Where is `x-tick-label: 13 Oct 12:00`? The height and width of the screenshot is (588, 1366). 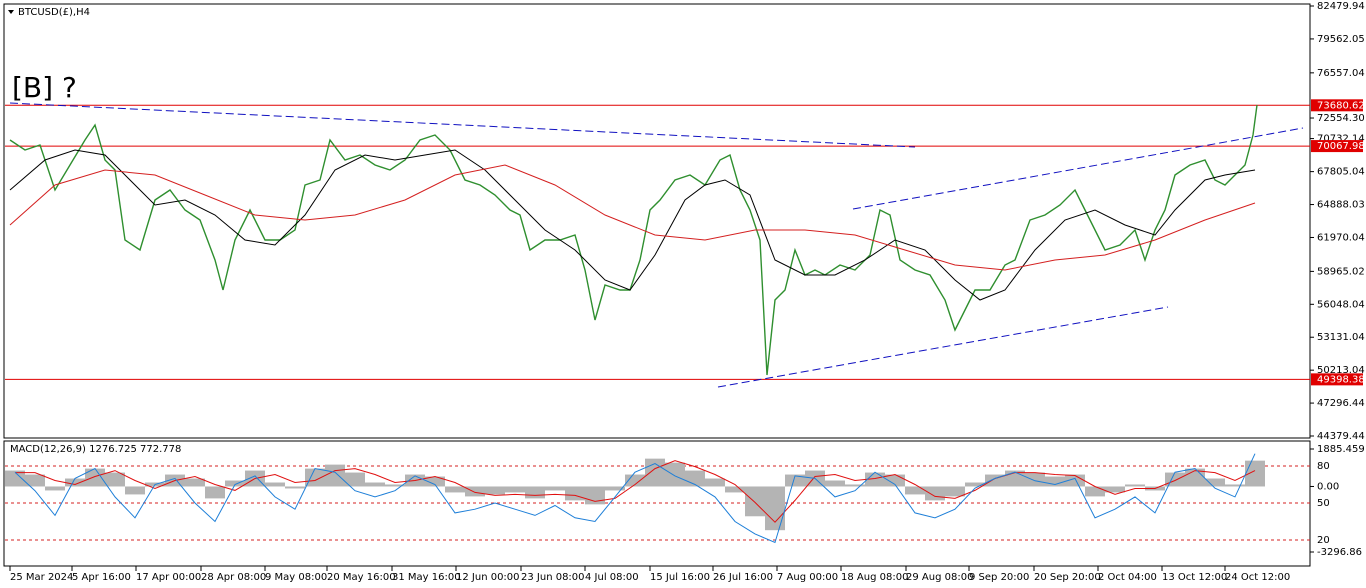 x-tick-label: 13 Oct 12:00 is located at coordinates (1194, 577).